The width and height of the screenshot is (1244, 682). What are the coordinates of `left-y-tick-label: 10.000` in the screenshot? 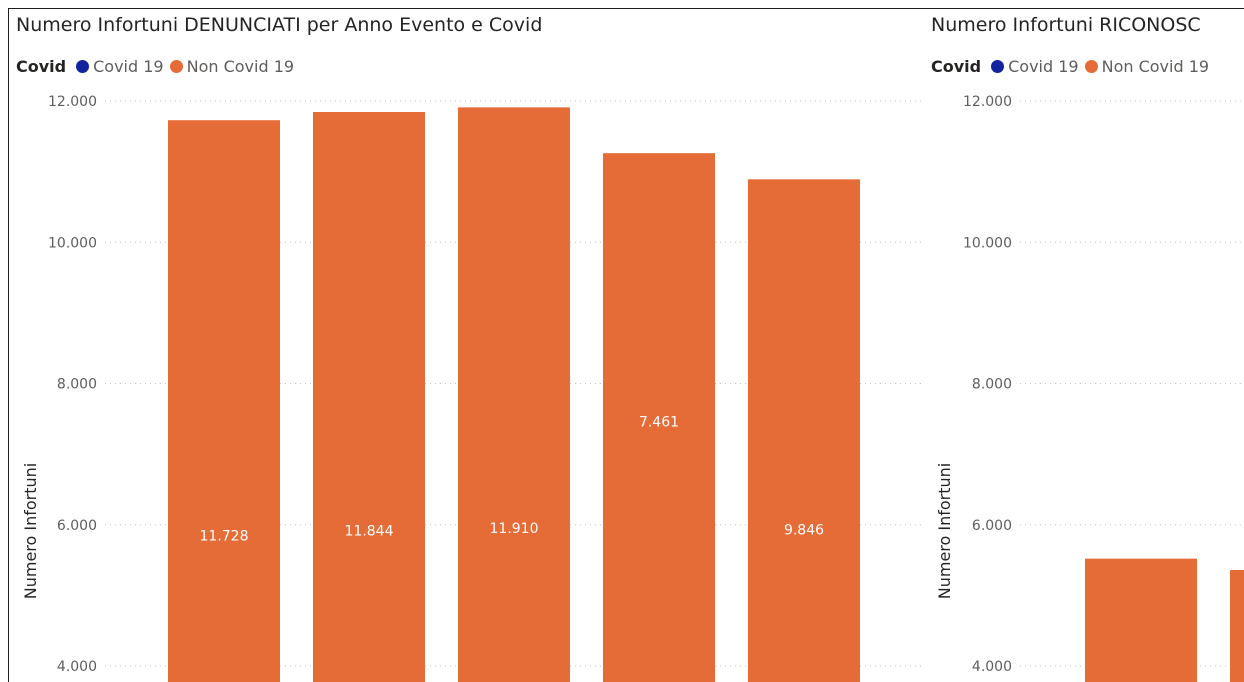 It's located at (72, 243).